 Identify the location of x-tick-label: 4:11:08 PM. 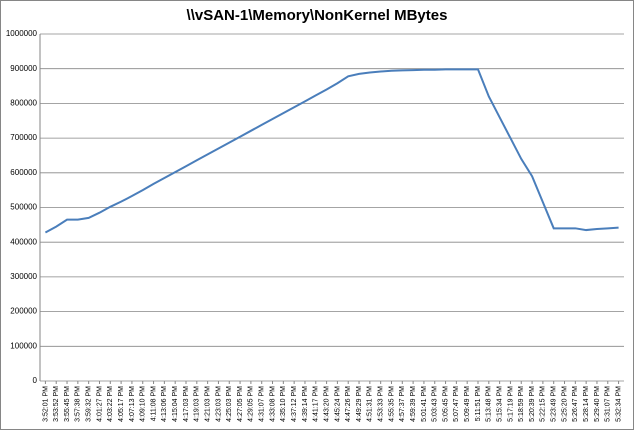
(153, 403).